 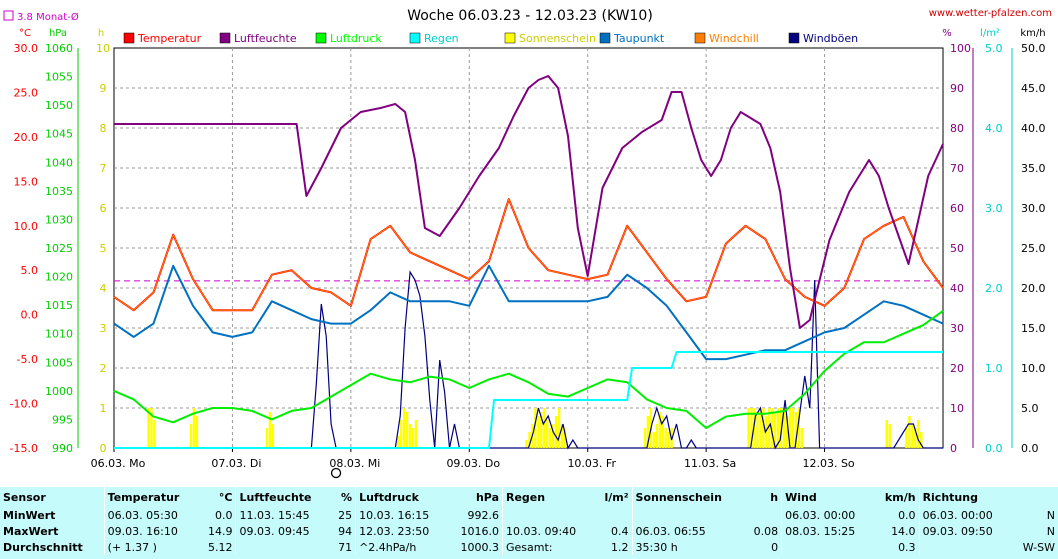 What do you see at coordinates (830, 38) in the screenshot?
I see `legend-label: Windböen` at bounding box center [830, 38].